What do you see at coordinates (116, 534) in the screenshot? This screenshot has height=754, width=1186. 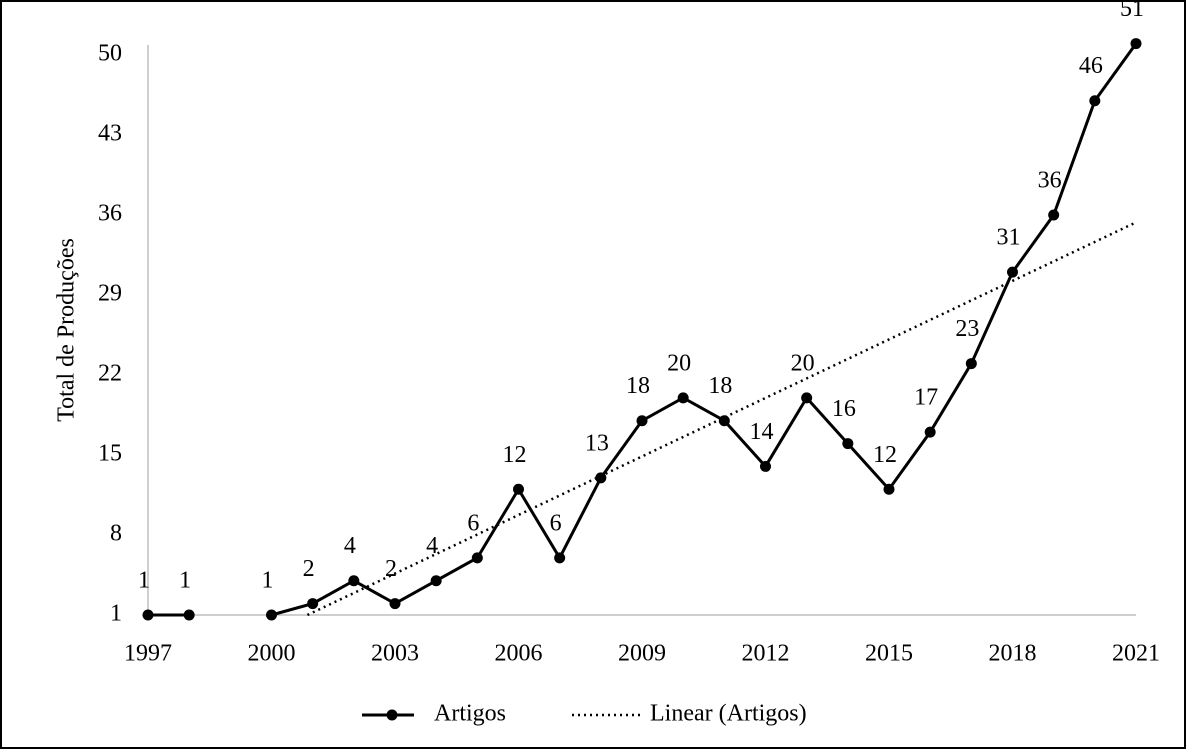 I see `y-tick-label: 8` at bounding box center [116, 534].